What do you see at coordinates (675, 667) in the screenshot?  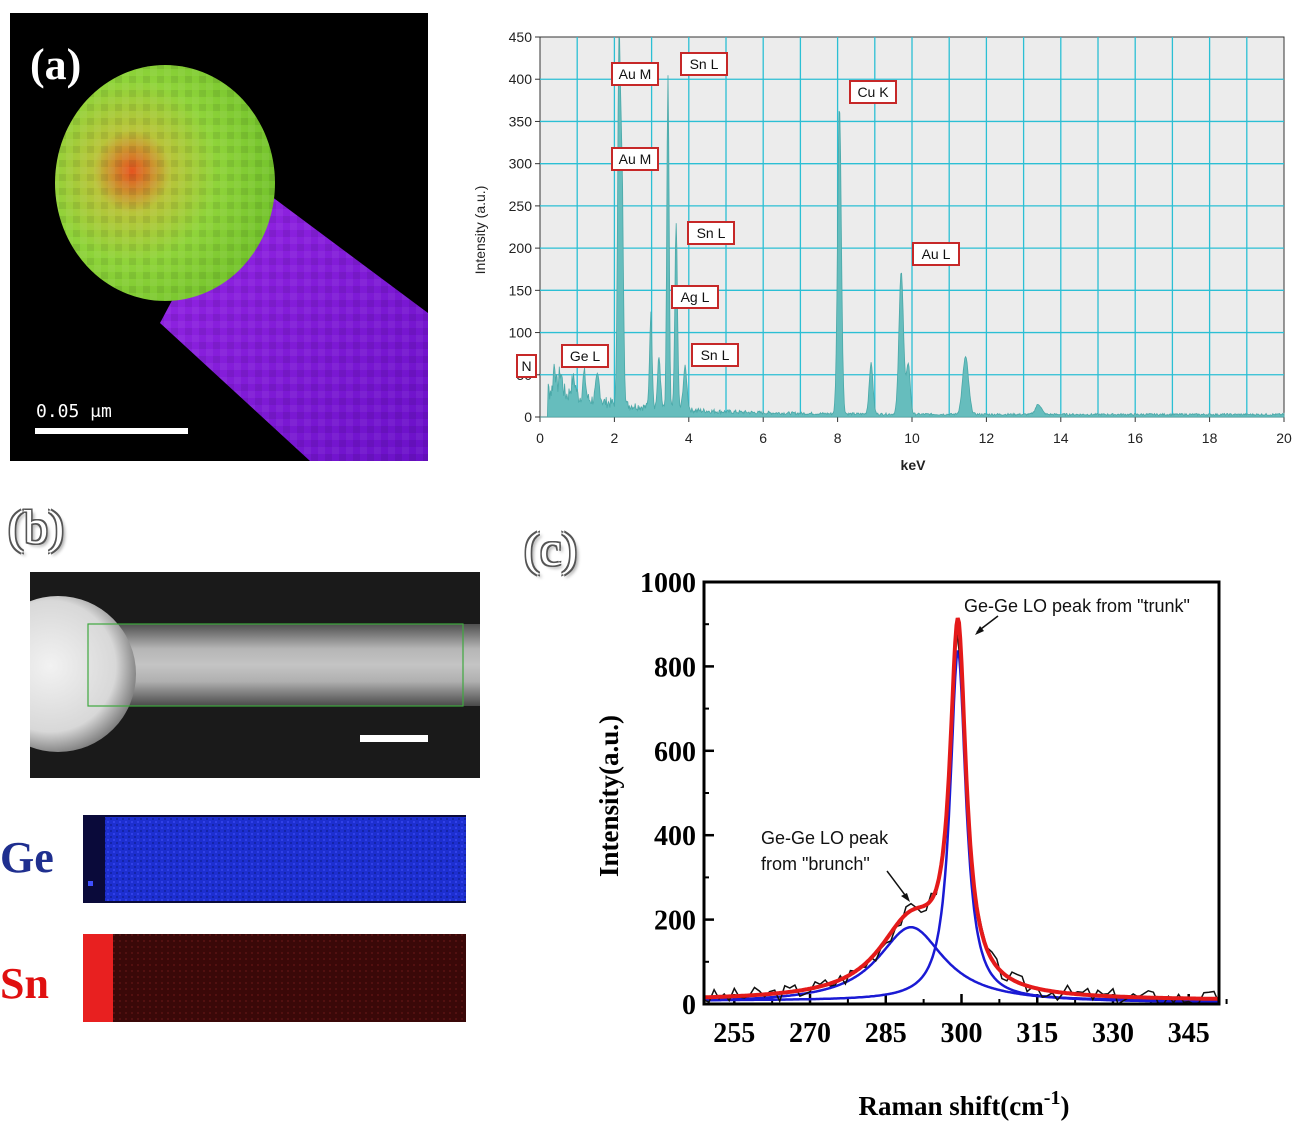 I see `raman-ytick-label: 800` at bounding box center [675, 667].